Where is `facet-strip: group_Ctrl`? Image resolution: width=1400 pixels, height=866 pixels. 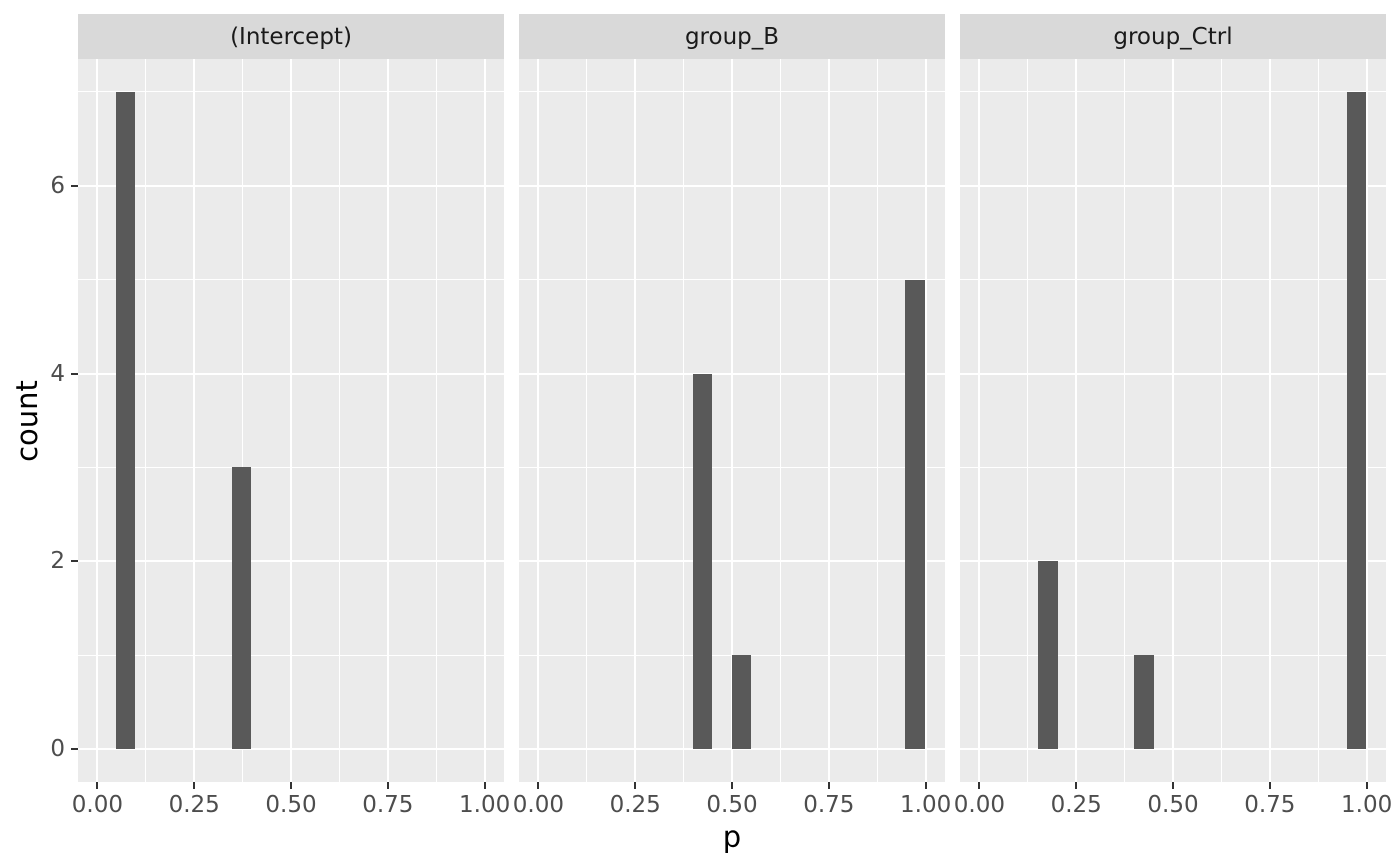
facet-strip: group_Ctrl is located at coordinates (1173, 36).